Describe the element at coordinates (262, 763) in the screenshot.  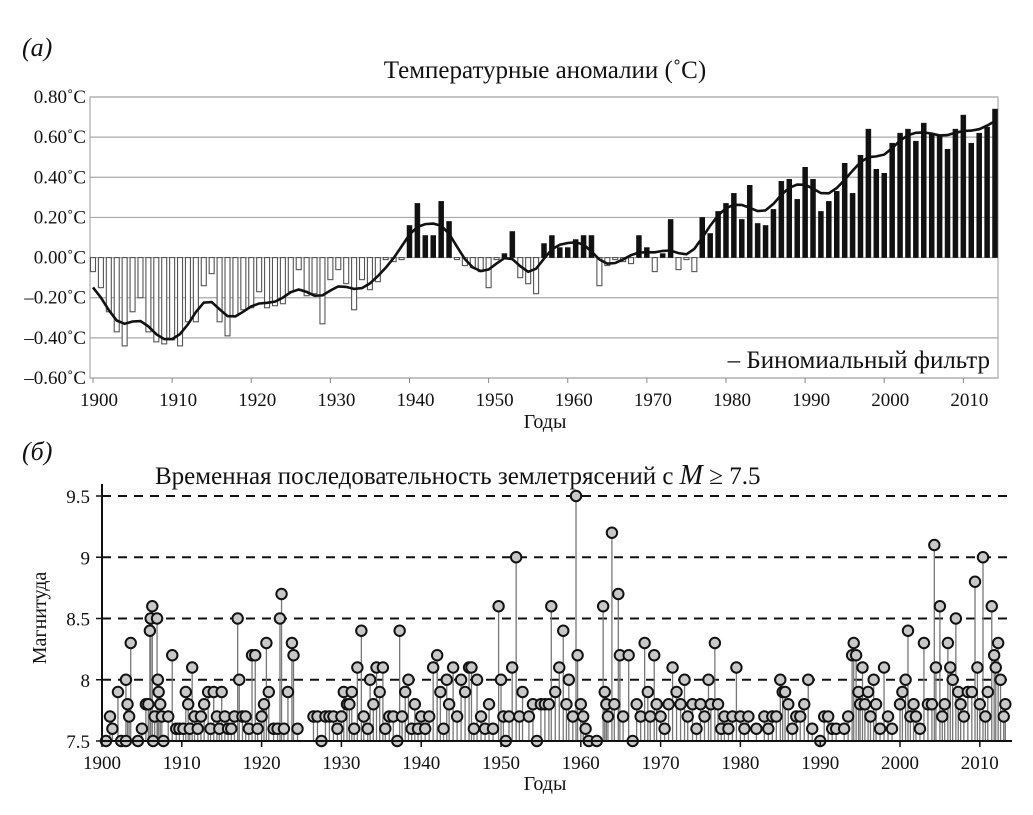
I see `x-tick-label: 1920` at that location.